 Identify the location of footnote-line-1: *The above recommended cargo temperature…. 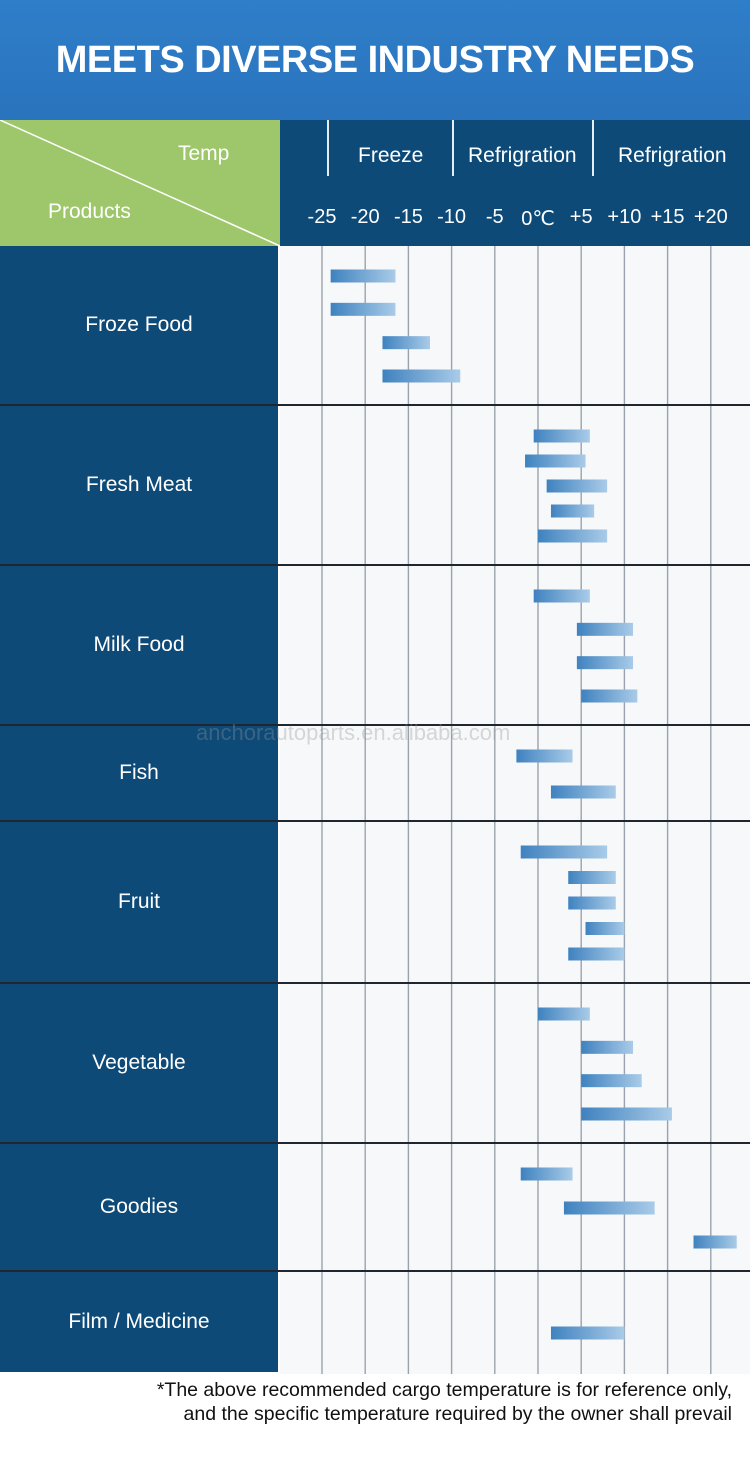
(444, 1390).